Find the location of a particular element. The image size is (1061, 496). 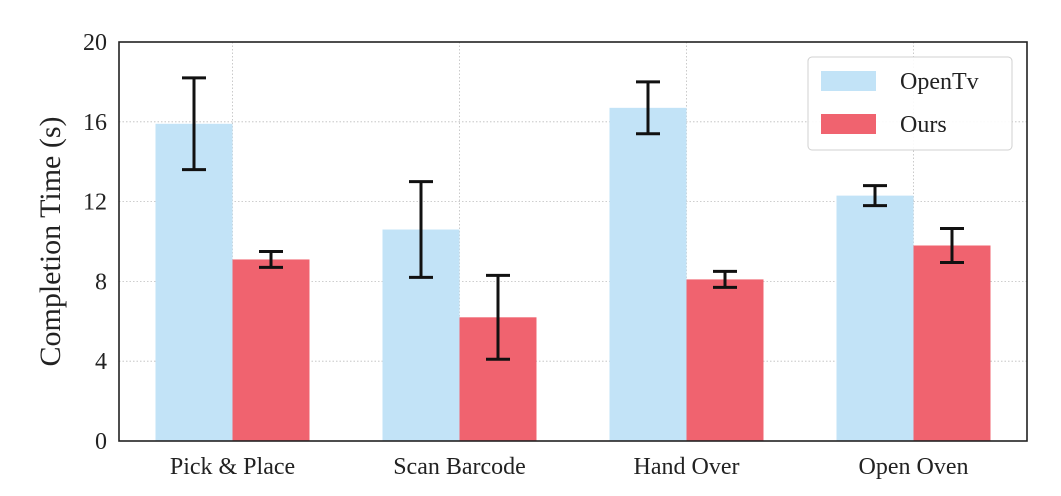

legend-swatch-opentv is located at coordinates (848, 81).